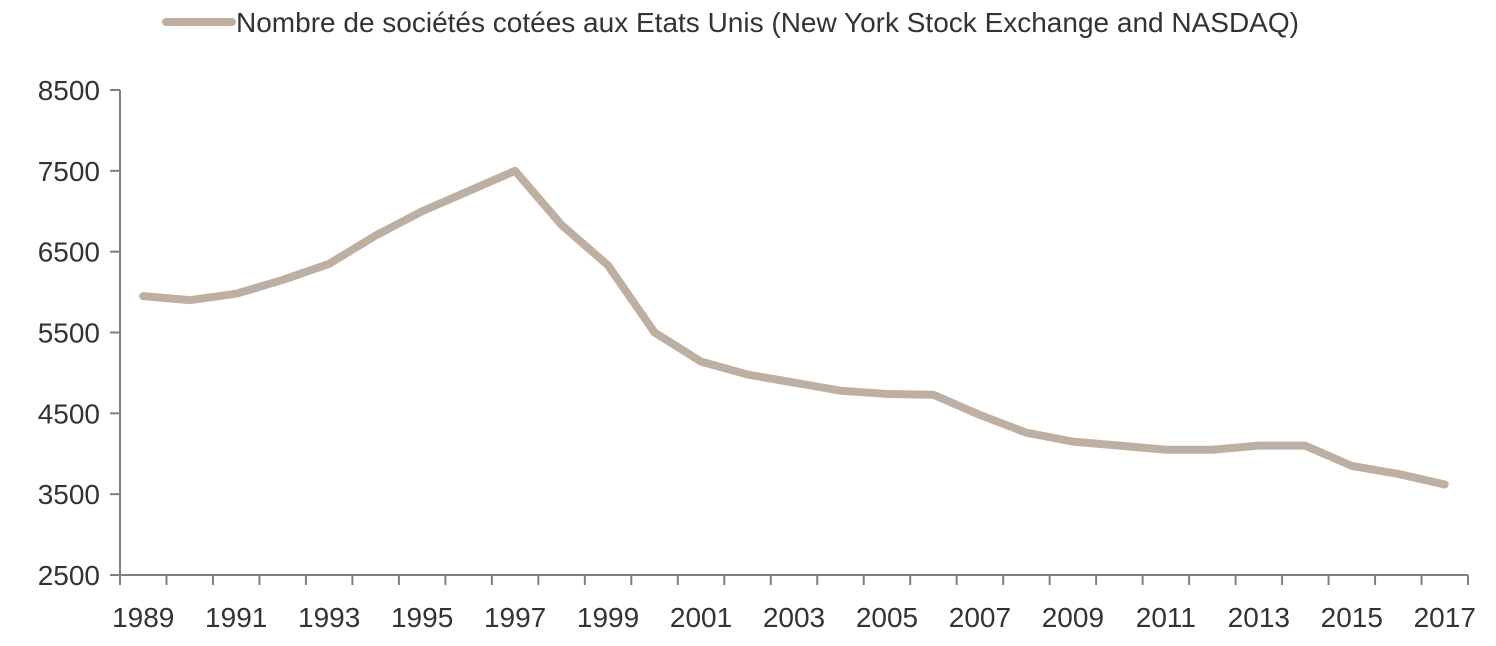  Describe the element at coordinates (236, 617) in the screenshot. I see `x-tick-label: 1991` at that location.